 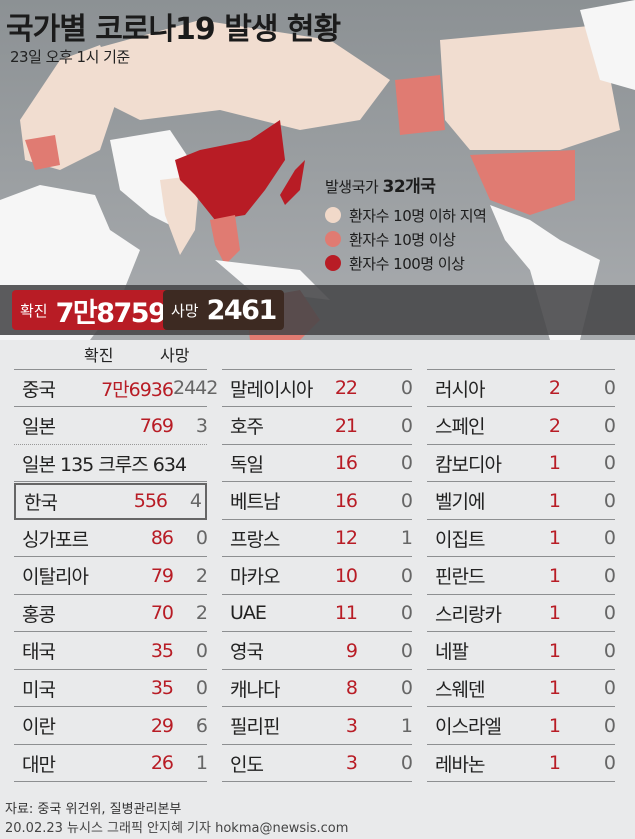 What do you see at coordinates (240, 75) in the screenshot?
I see `russia` at bounding box center [240, 75].